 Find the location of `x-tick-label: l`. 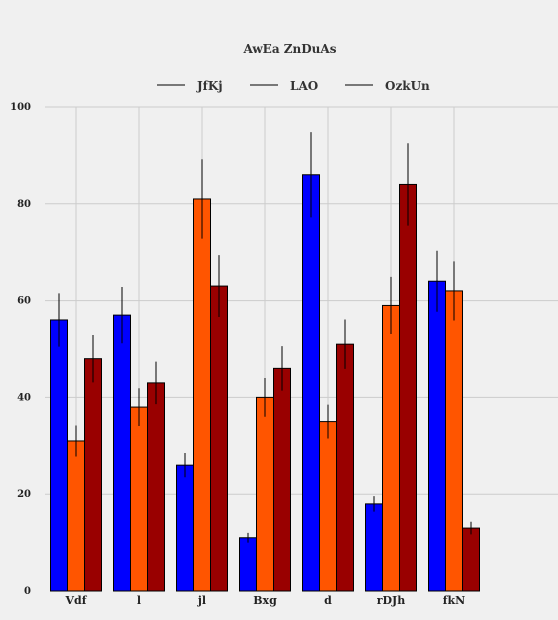

x-tick-label: l is located at coordinates (139, 600).